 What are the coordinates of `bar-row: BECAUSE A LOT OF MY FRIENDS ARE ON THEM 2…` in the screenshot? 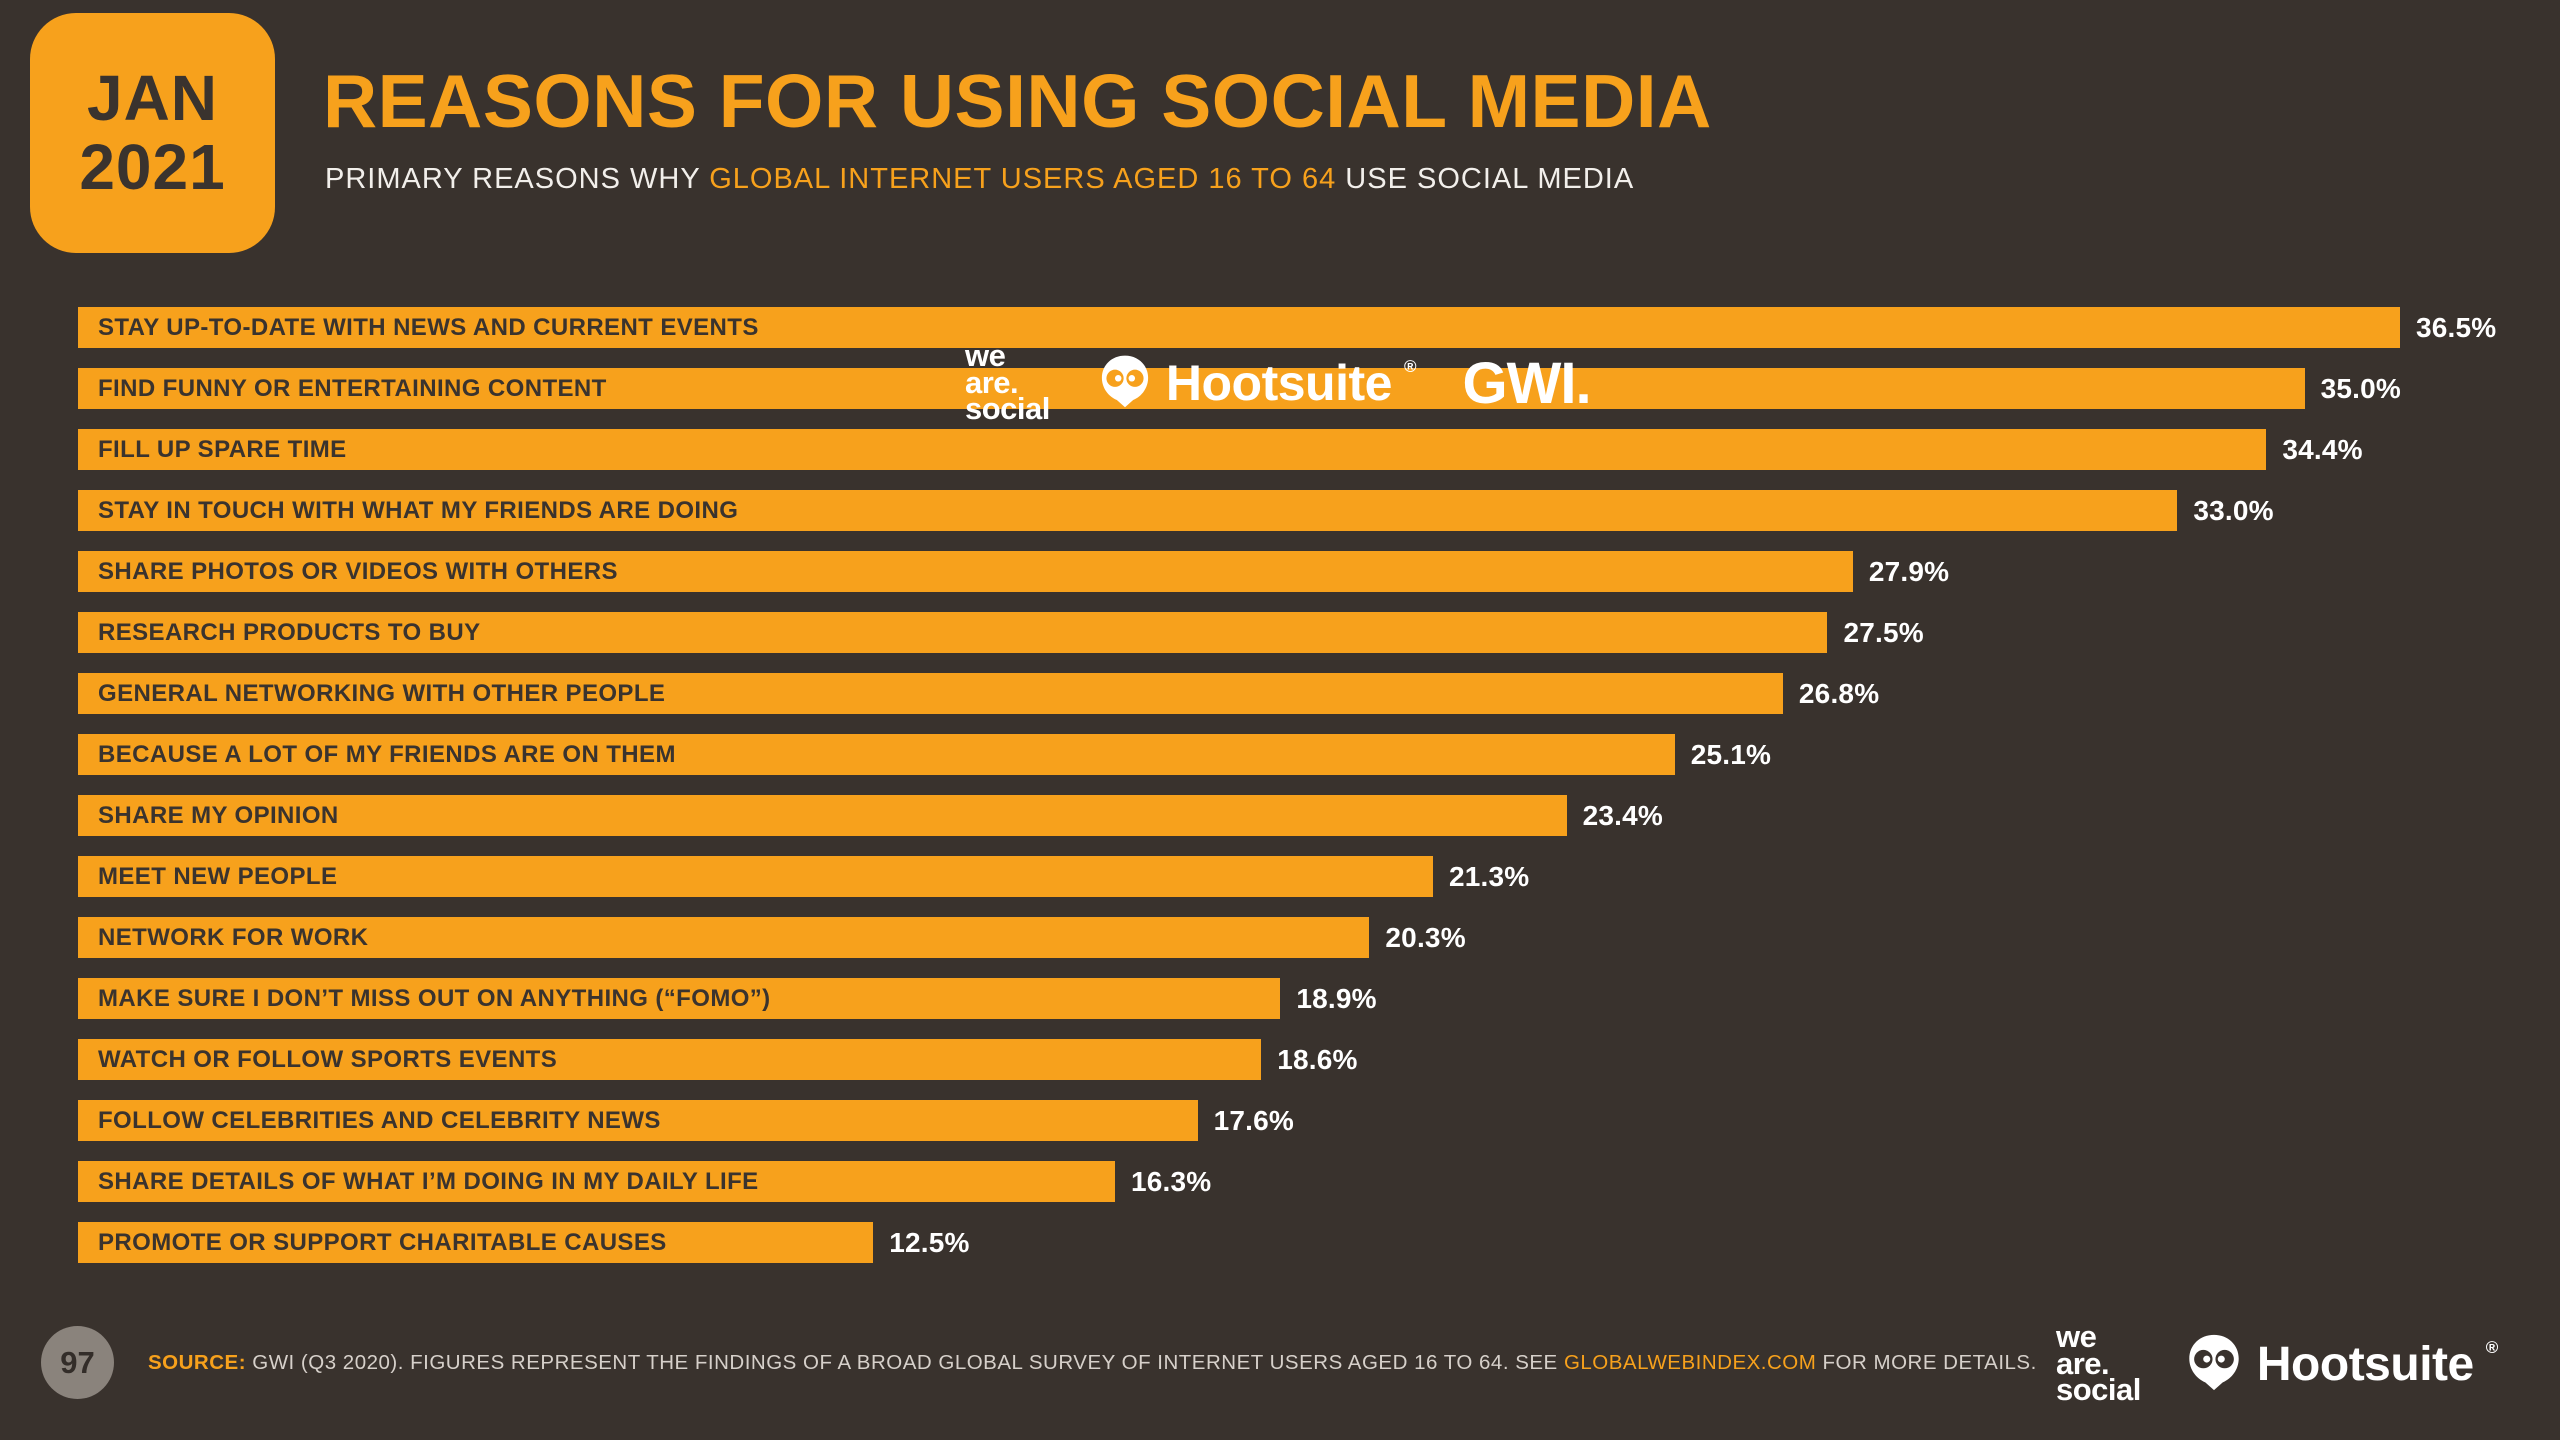 It's located at (1239, 754).